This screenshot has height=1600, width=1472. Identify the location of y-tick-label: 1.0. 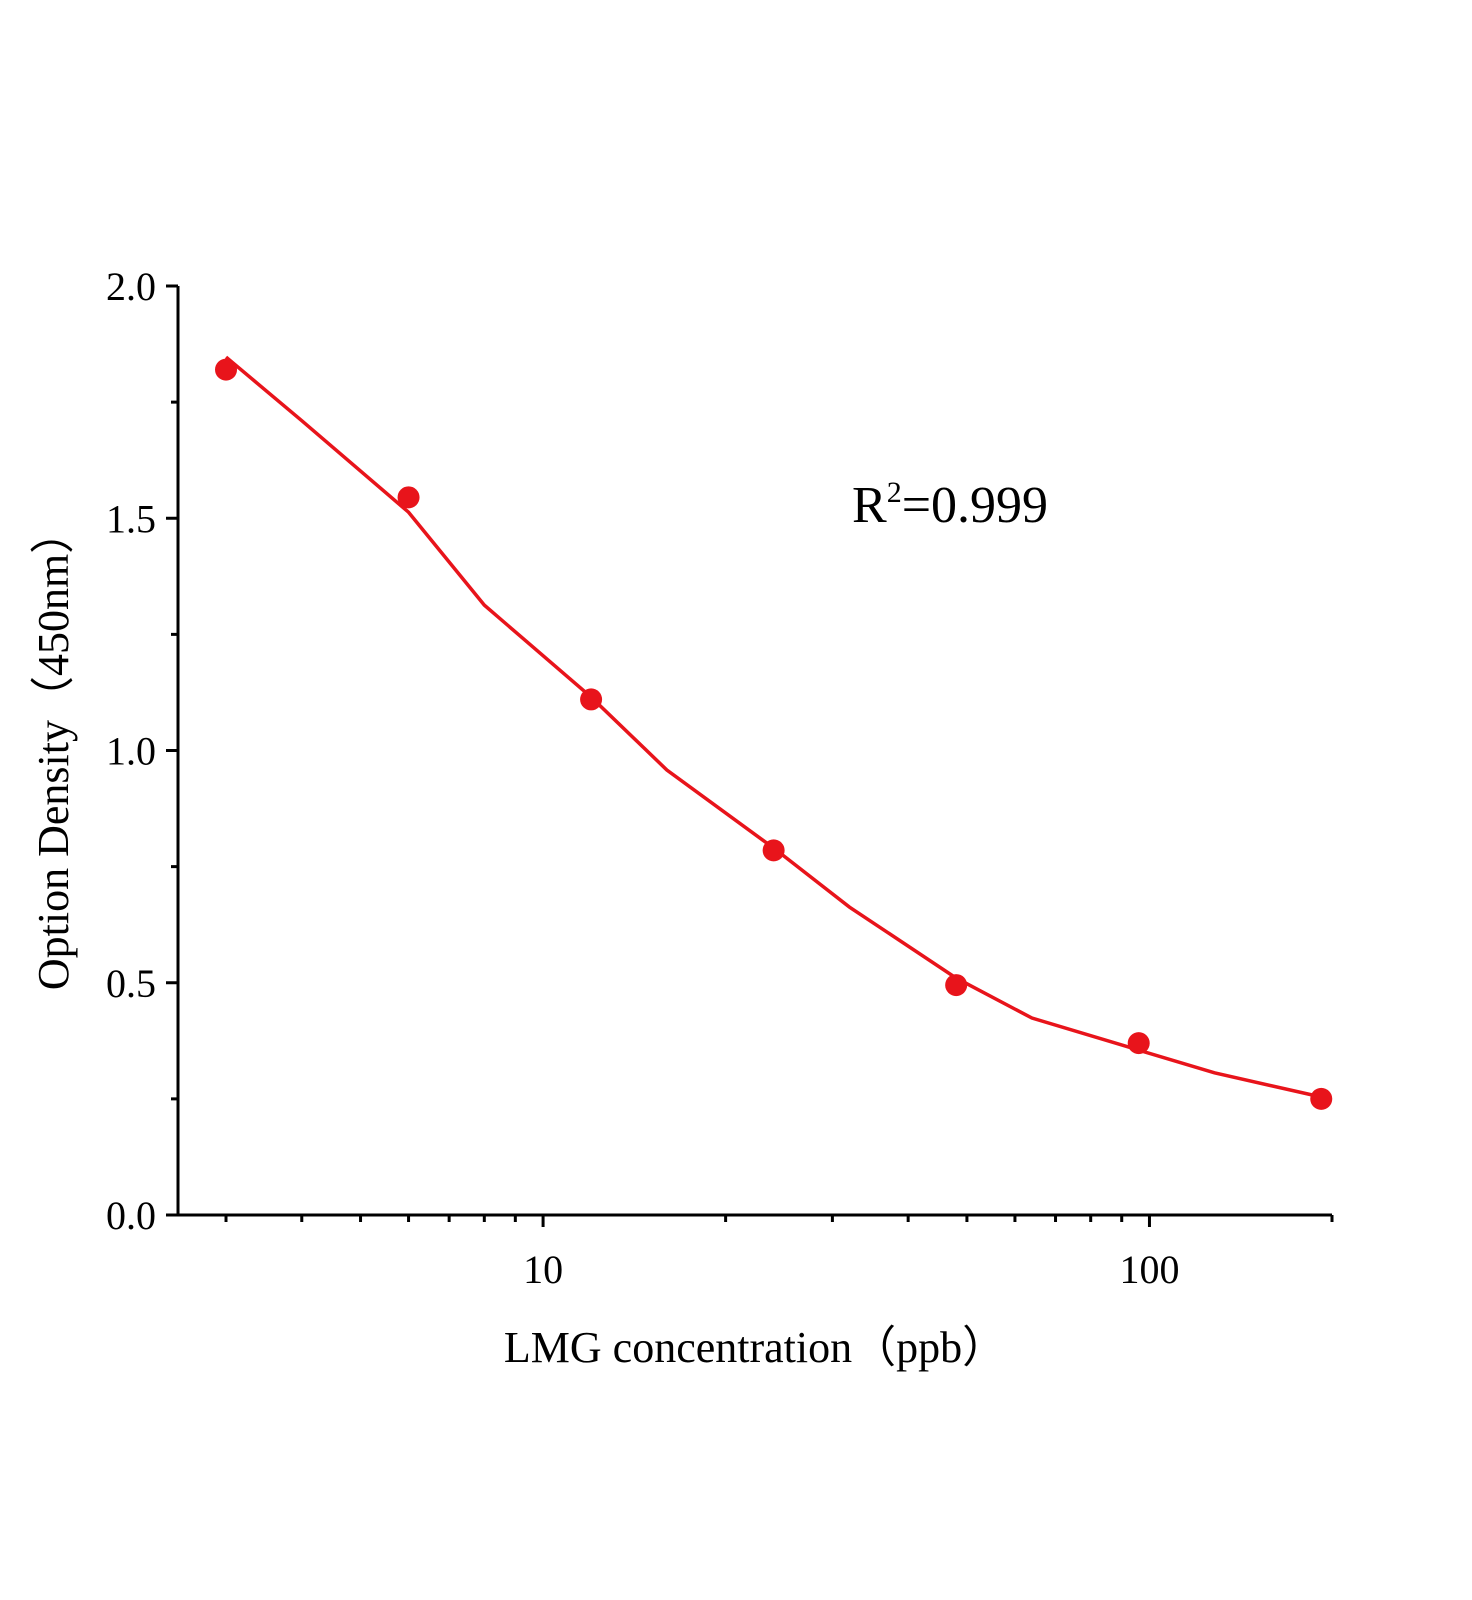
(131, 751).